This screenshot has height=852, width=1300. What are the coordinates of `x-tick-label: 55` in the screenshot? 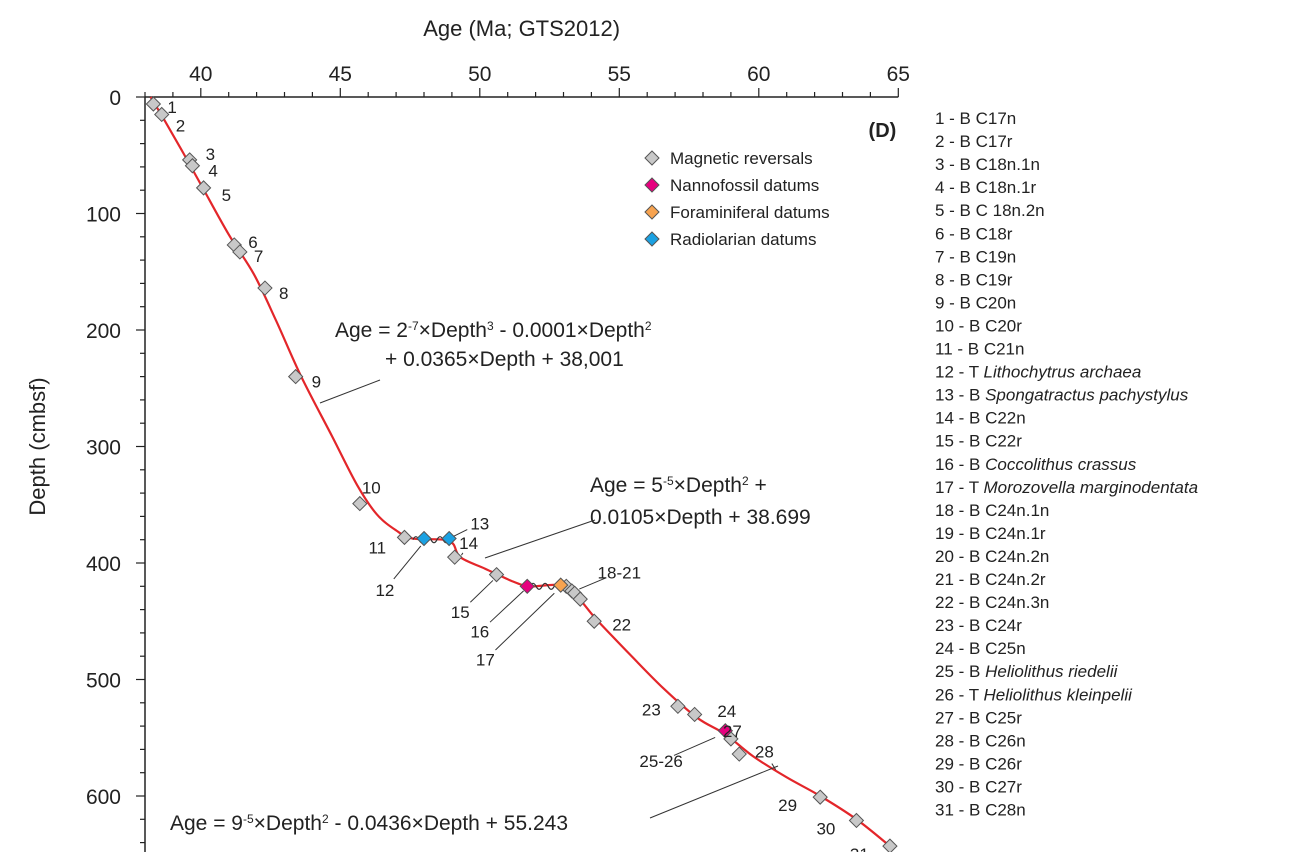 It's located at (619, 74).